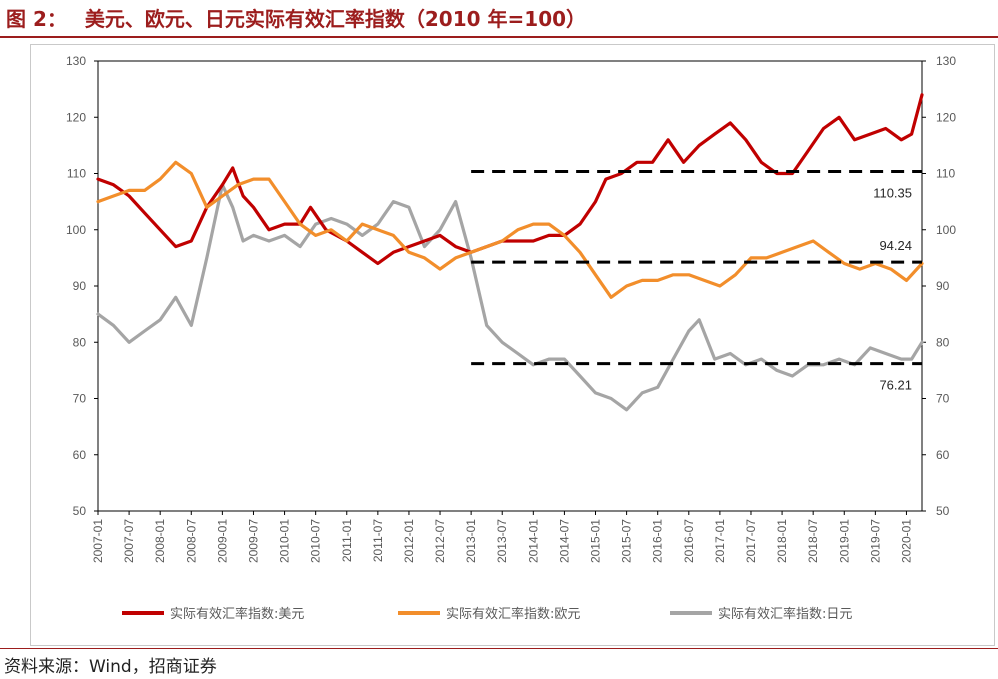  What do you see at coordinates (378, 540) in the screenshot?
I see `x-tick-label: 2011-07` at bounding box center [378, 540].